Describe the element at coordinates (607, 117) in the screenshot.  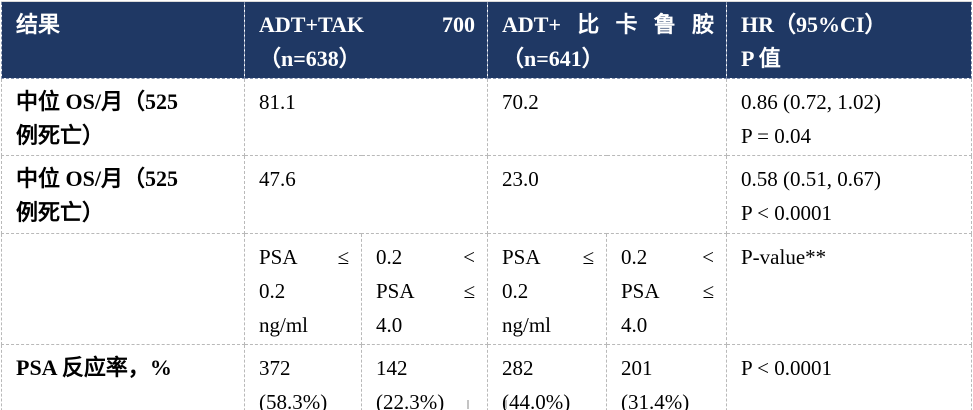
I see `cell-os1-bic: 70.2` at that location.